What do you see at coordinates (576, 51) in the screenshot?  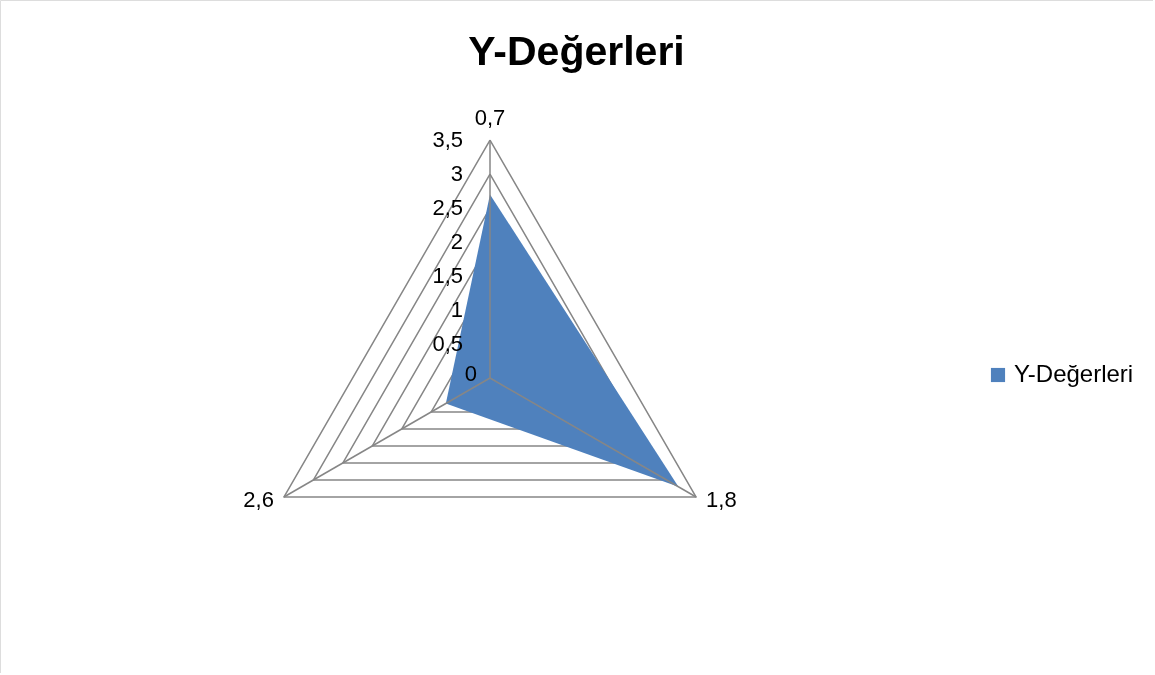 I see `chart-title: Y-Değerleri` at bounding box center [576, 51].